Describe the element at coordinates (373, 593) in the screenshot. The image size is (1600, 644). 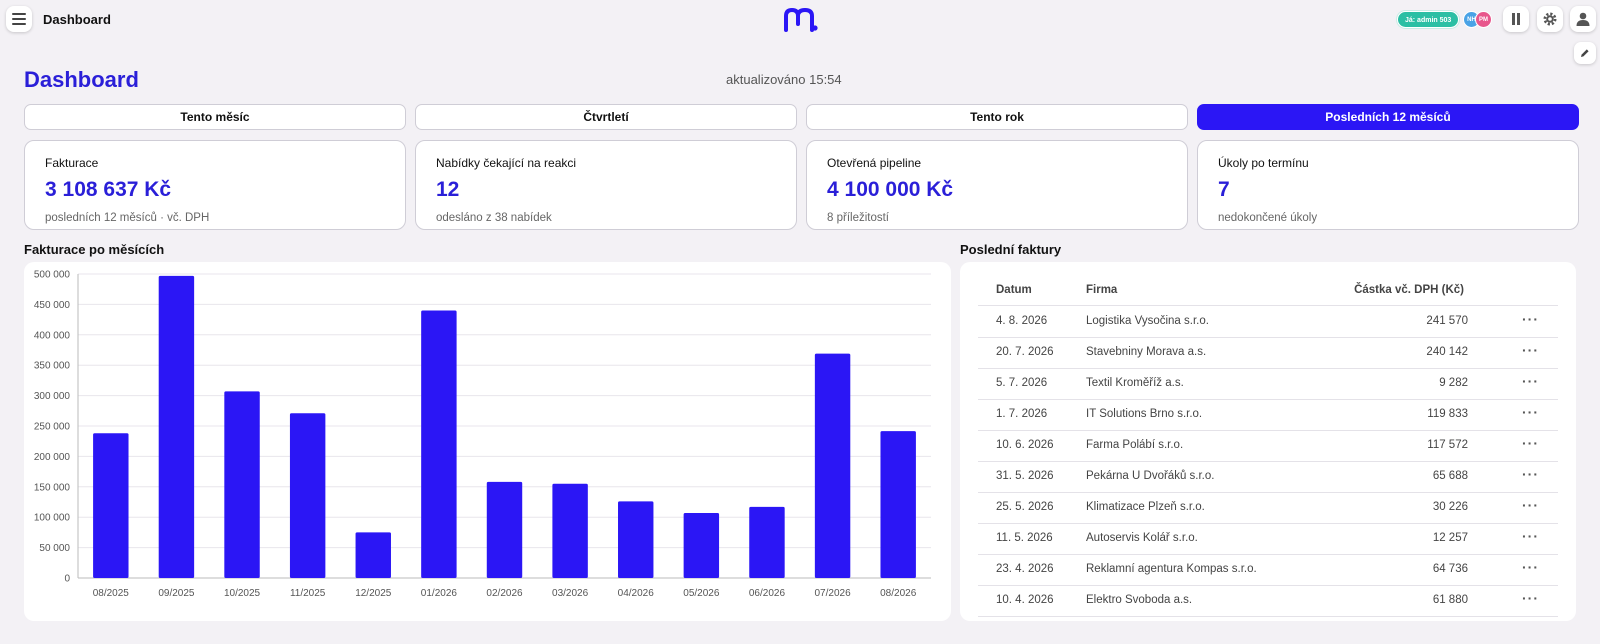
I see `x-tick-label: 12/2025` at that location.